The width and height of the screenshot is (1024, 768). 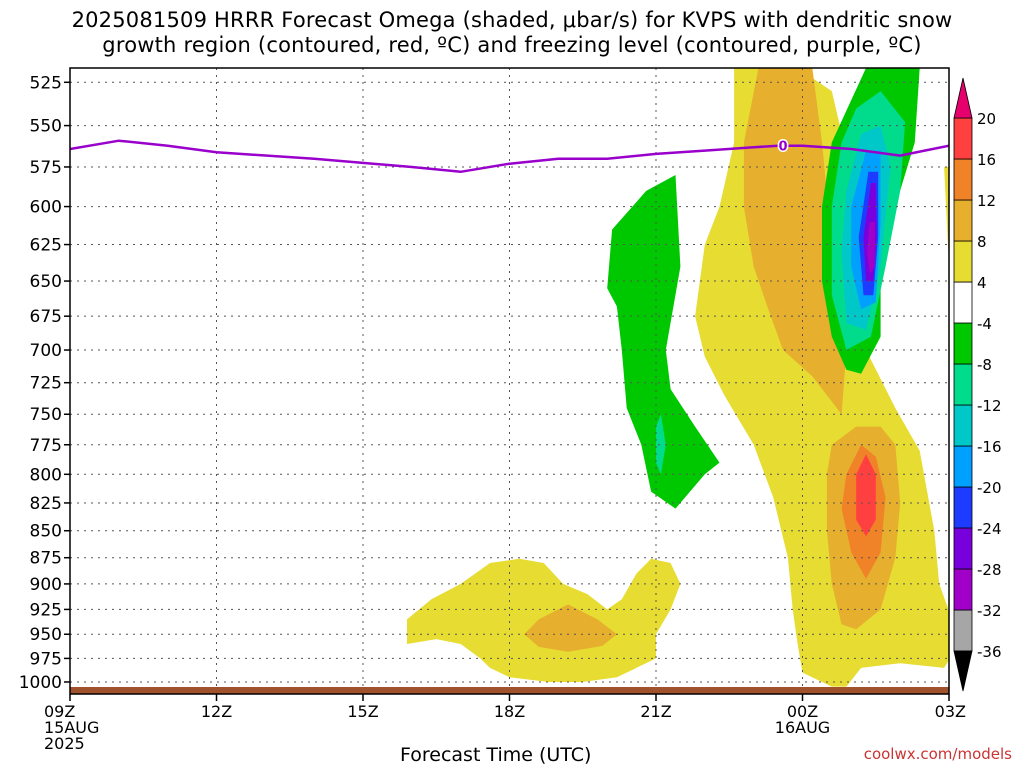 What do you see at coordinates (46, 659) in the screenshot?
I see `y-tick-label-975: 975` at bounding box center [46, 659].